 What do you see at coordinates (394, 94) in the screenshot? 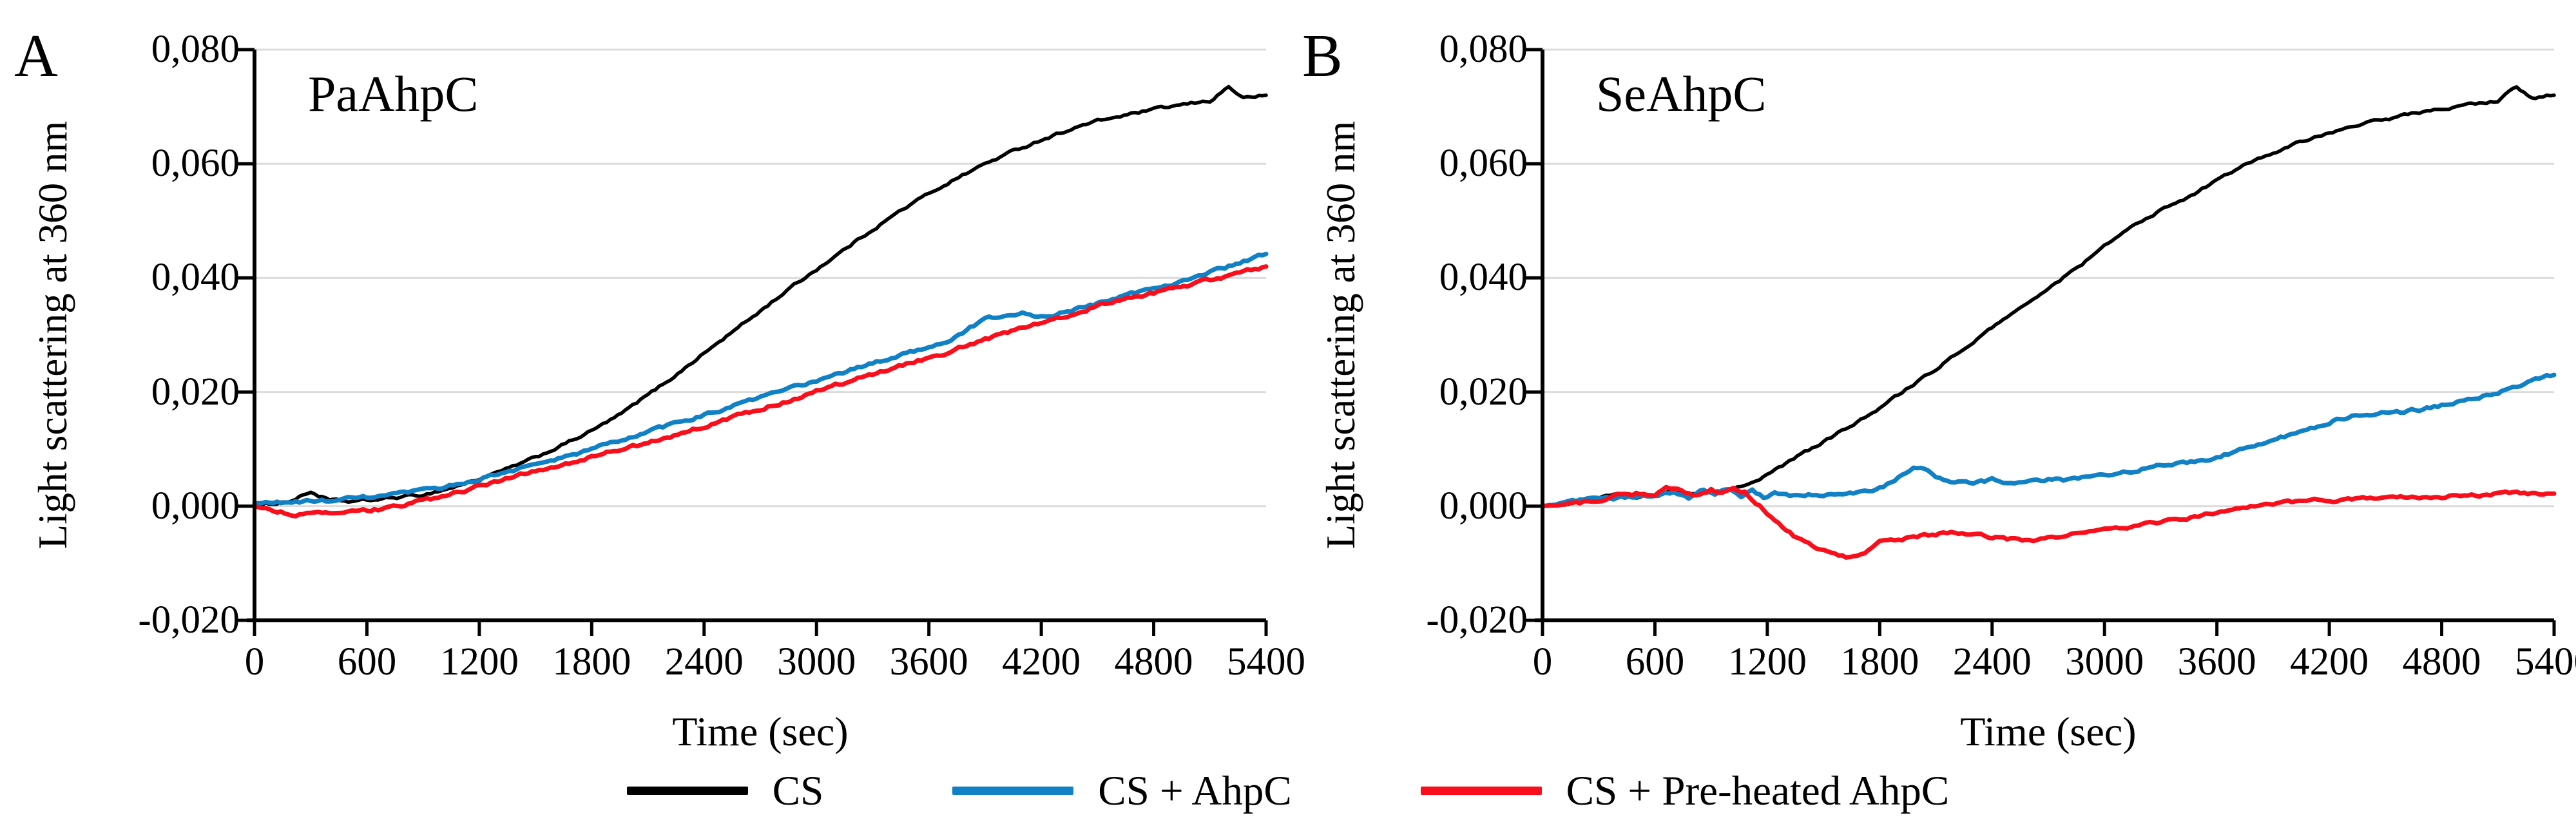
I see `panel-title-paahpc: PaAhpC` at bounding box center [394, 94].